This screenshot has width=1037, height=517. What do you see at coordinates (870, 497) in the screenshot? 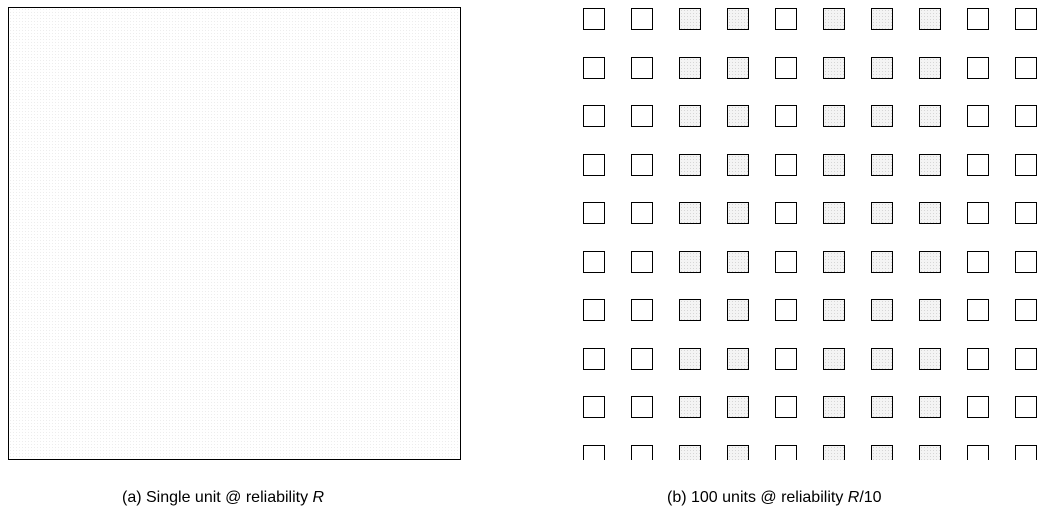
I see `caption-b-suffix: /10` at bounding box center [870, 497].